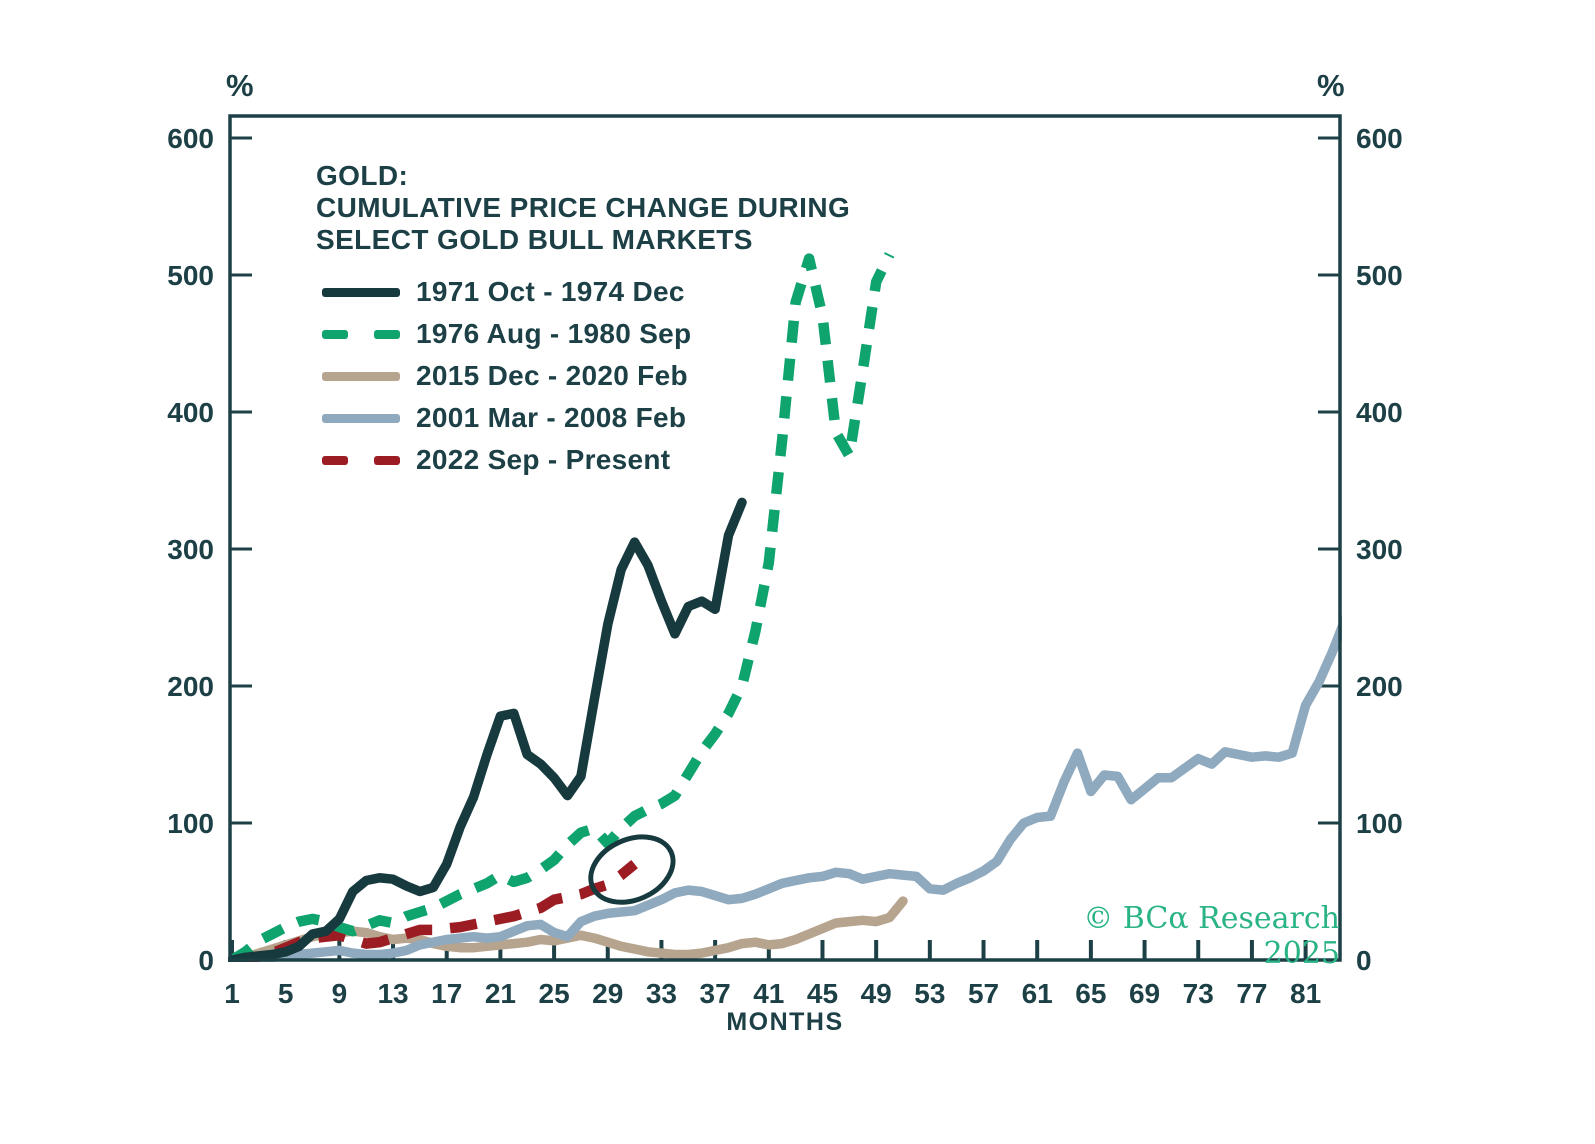  I want to click on x-tick-label: 37, so click(715, 993).